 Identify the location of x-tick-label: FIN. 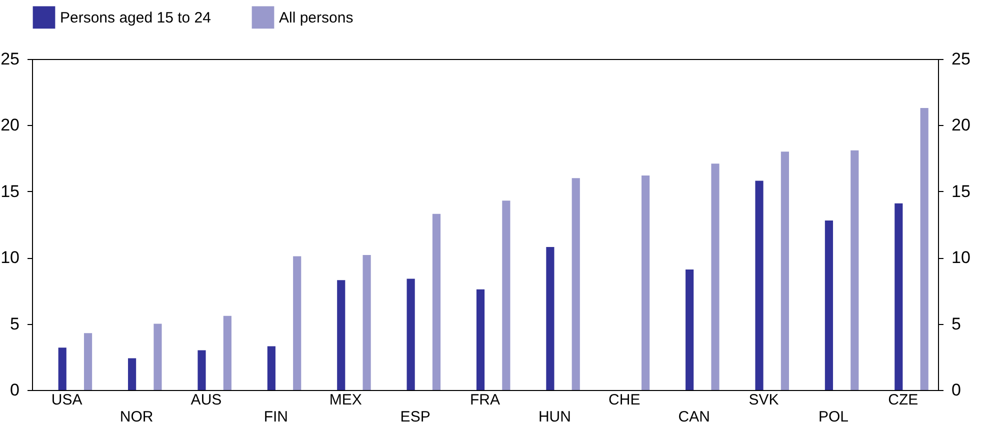
(276, 417).